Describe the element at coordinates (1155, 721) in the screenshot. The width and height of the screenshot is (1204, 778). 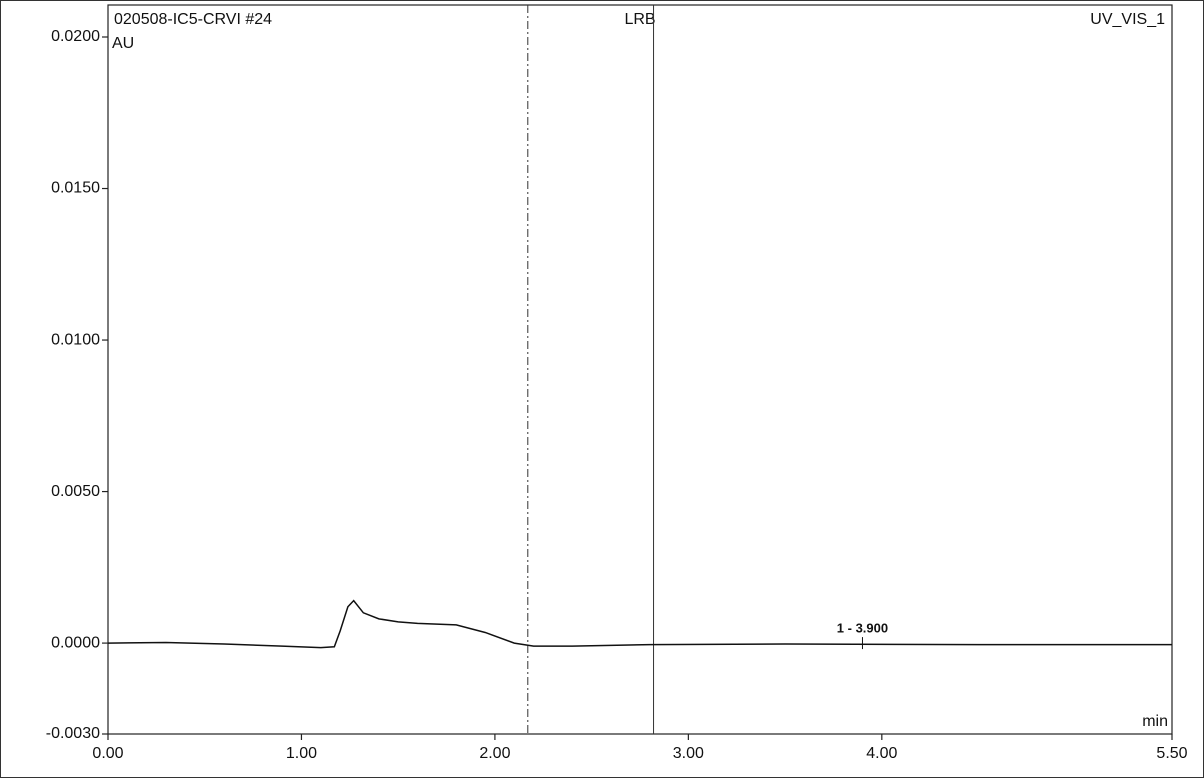
I see `x-axis-label: min` at that location.